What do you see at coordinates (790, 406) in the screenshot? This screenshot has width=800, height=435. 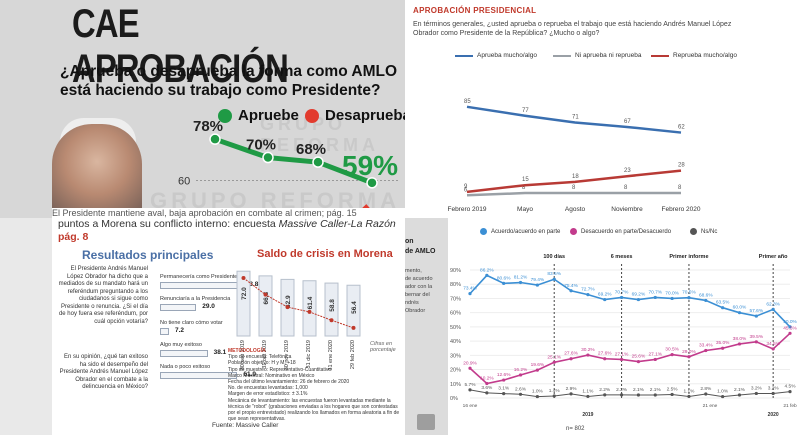 I see `x-tick-label: 21 feb` at bounding box center [790, 406].